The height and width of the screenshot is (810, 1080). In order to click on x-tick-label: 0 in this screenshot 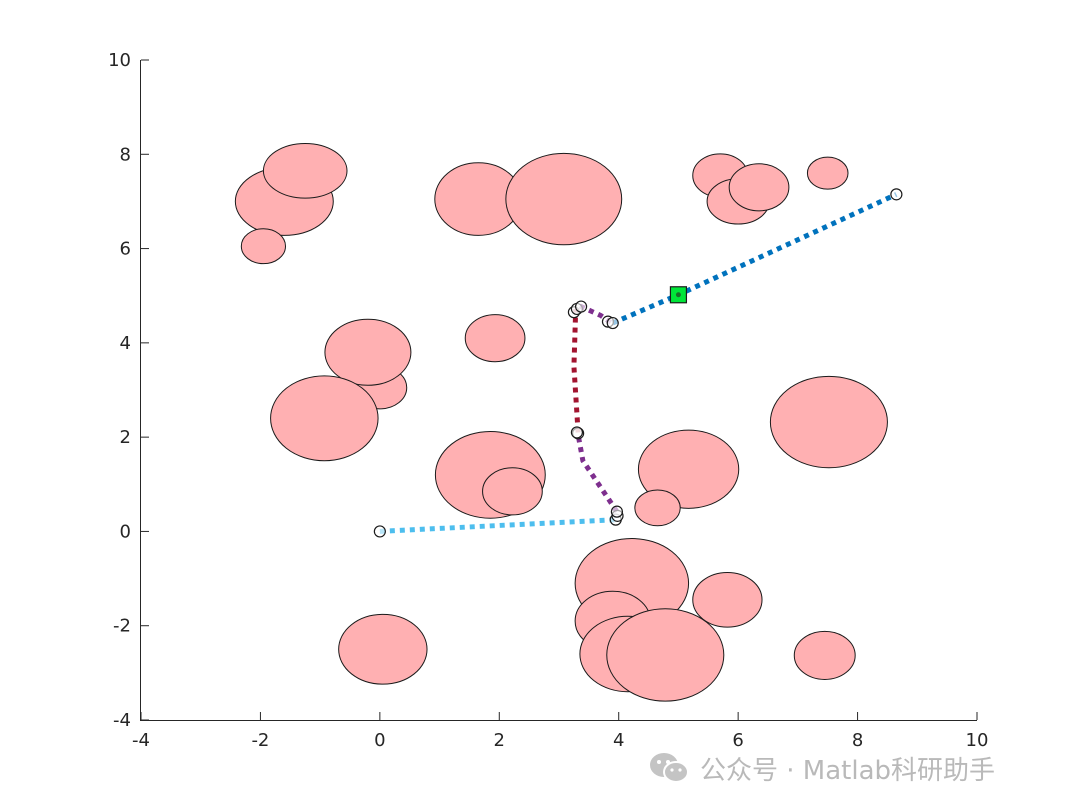, I will do `click(379, 740)`.